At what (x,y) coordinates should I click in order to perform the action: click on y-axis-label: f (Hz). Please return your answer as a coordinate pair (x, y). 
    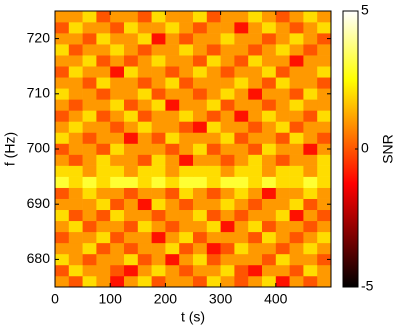
    Looking at the image, I should click on (10, 149).